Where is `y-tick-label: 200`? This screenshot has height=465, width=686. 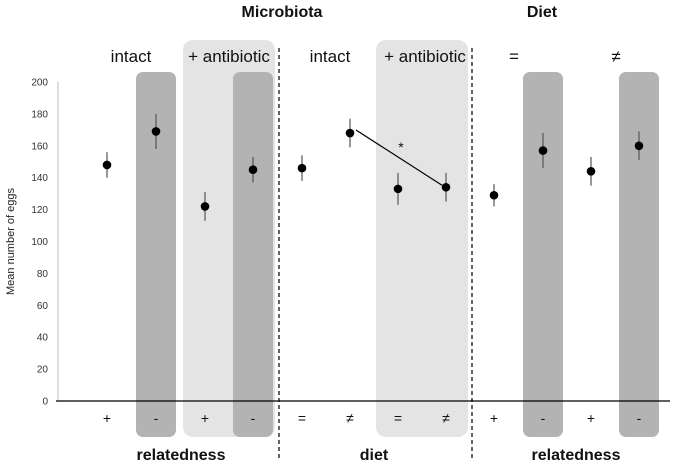
y-tick-label: 200 is located at coordinates (39, 83).